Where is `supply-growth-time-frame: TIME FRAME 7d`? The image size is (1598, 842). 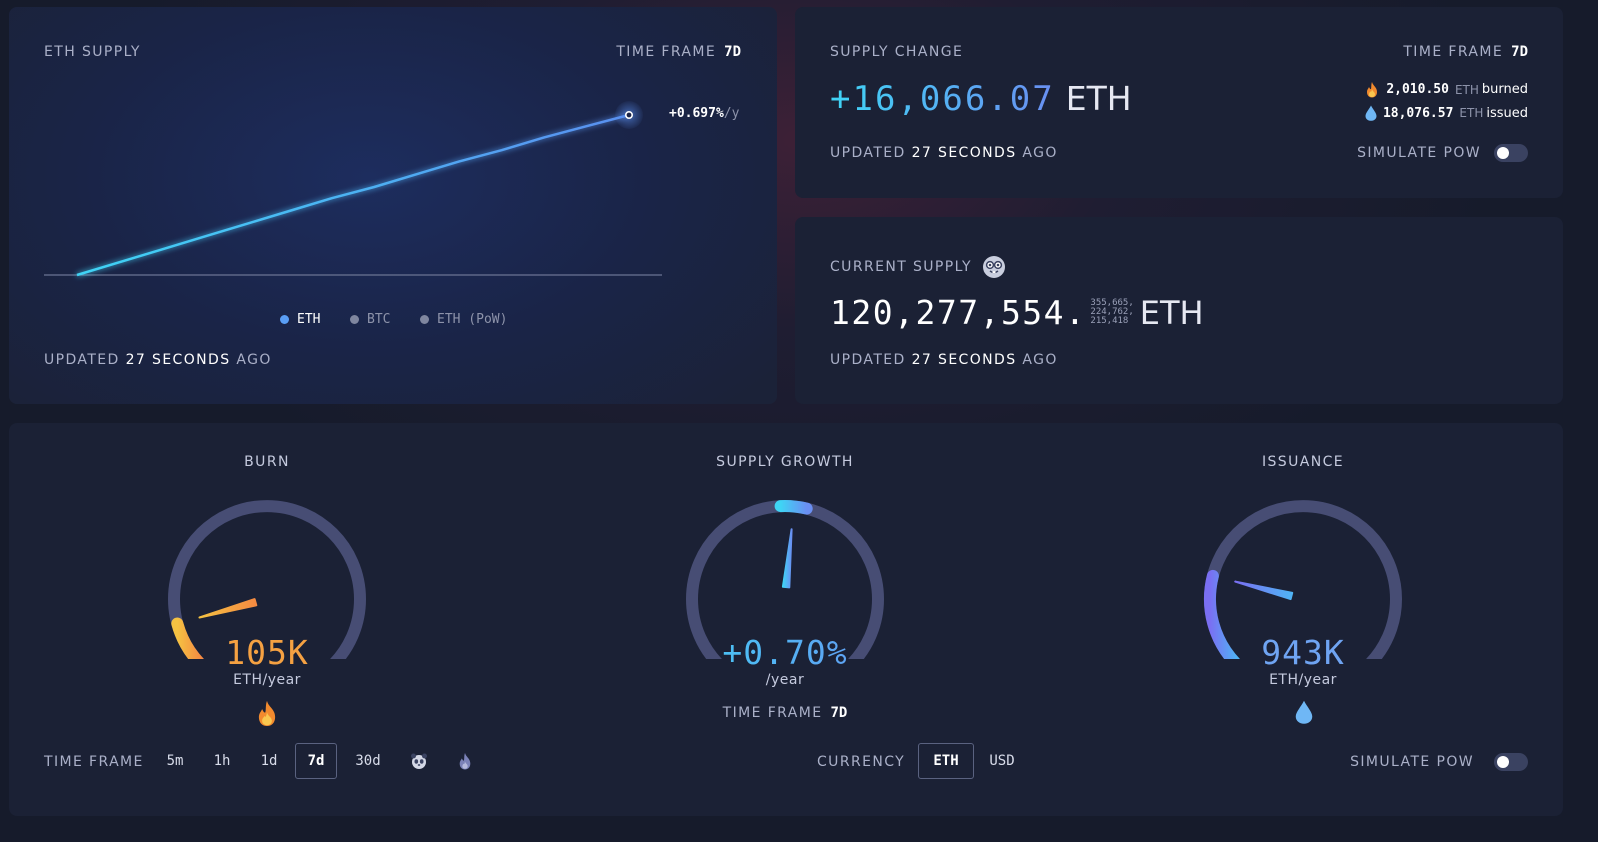 supply-growth-time-frame: TIME FRAME 7d is located at coordinates (785, 713).